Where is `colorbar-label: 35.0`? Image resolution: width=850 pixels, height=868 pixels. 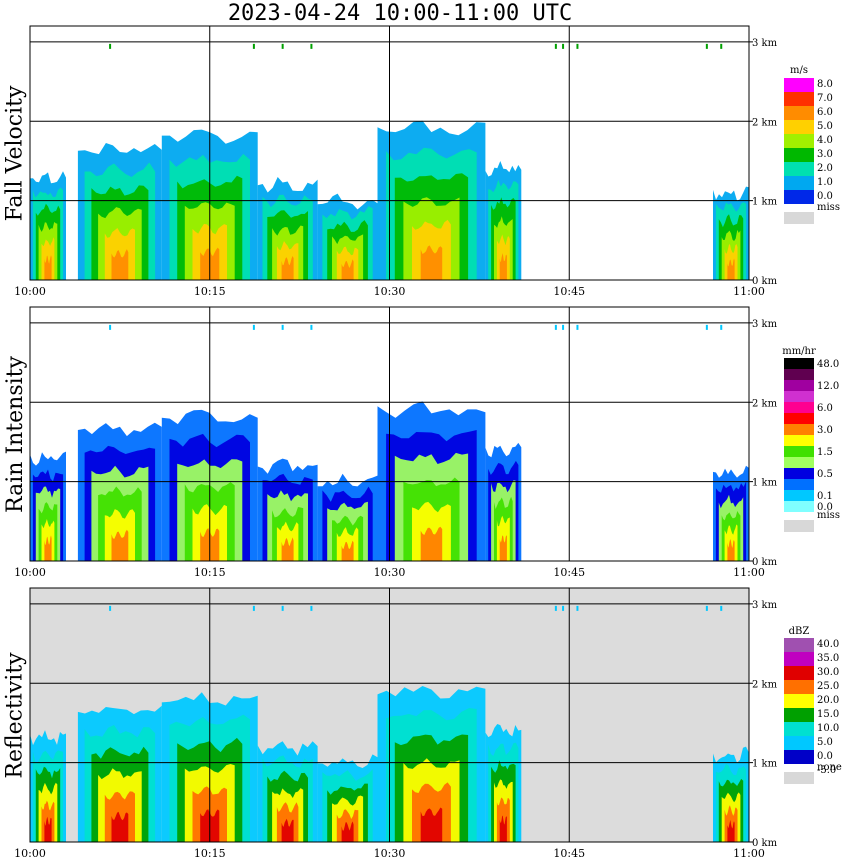
colorbar-label: 35.0 is located at coordinates (828, 658).